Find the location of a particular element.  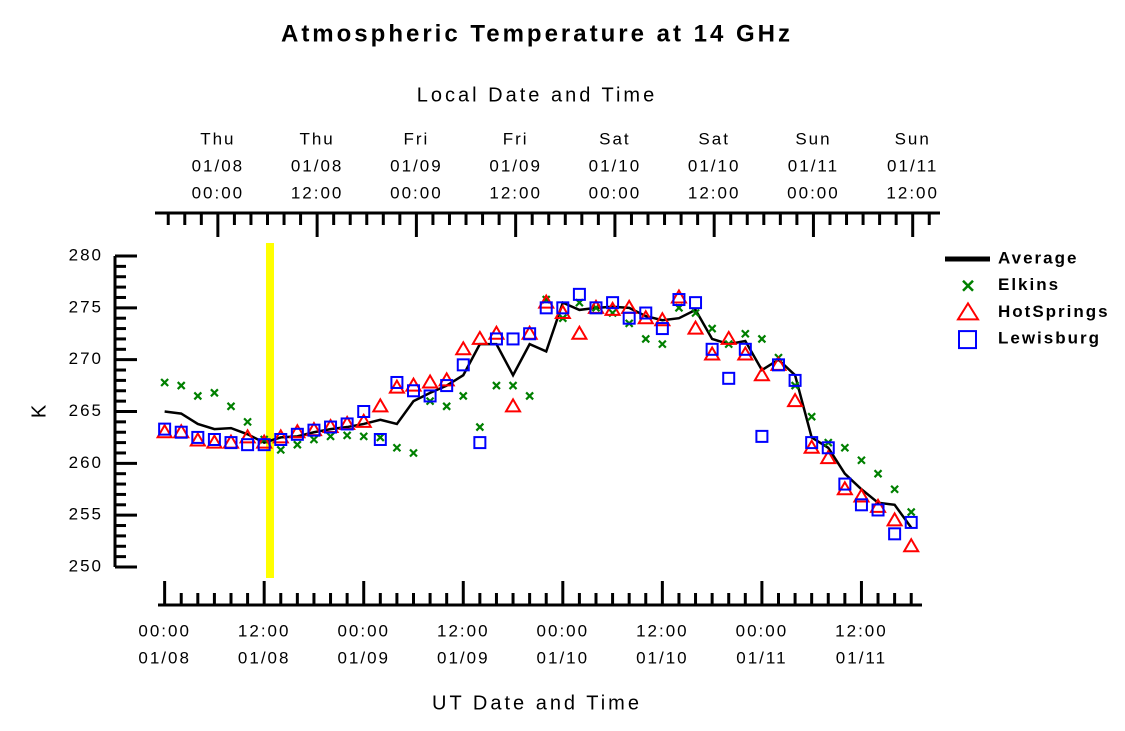

x-tick-label: 12:00 is located at coordinates (264, 630).